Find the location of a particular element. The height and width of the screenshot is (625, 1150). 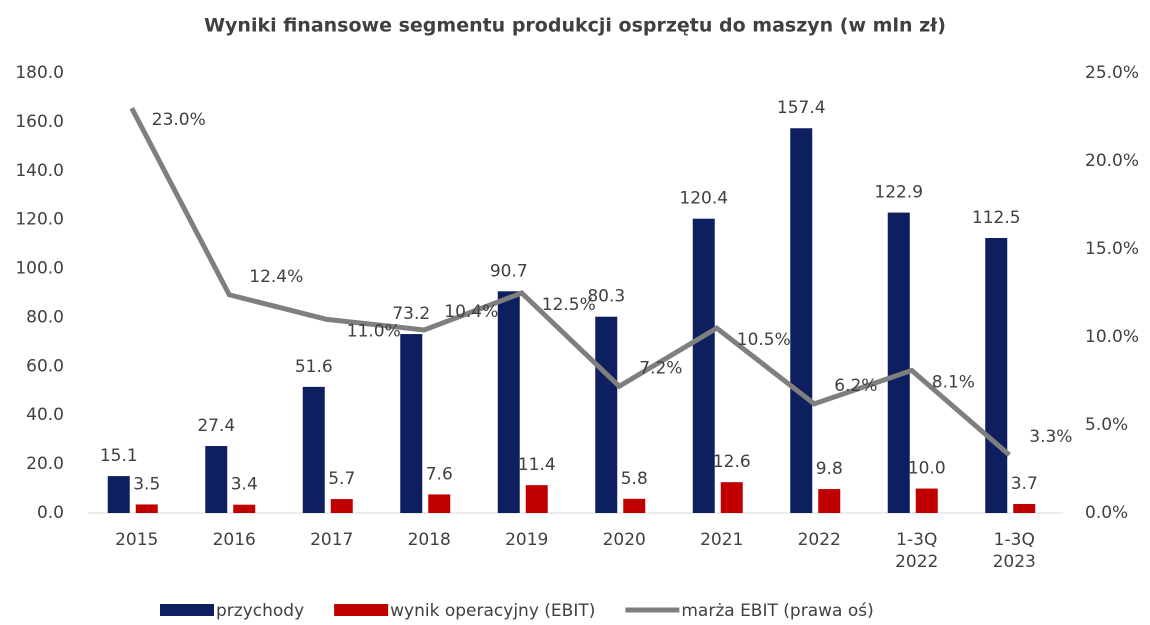

data-label: 5.7 is located at coordinates (341, 479).